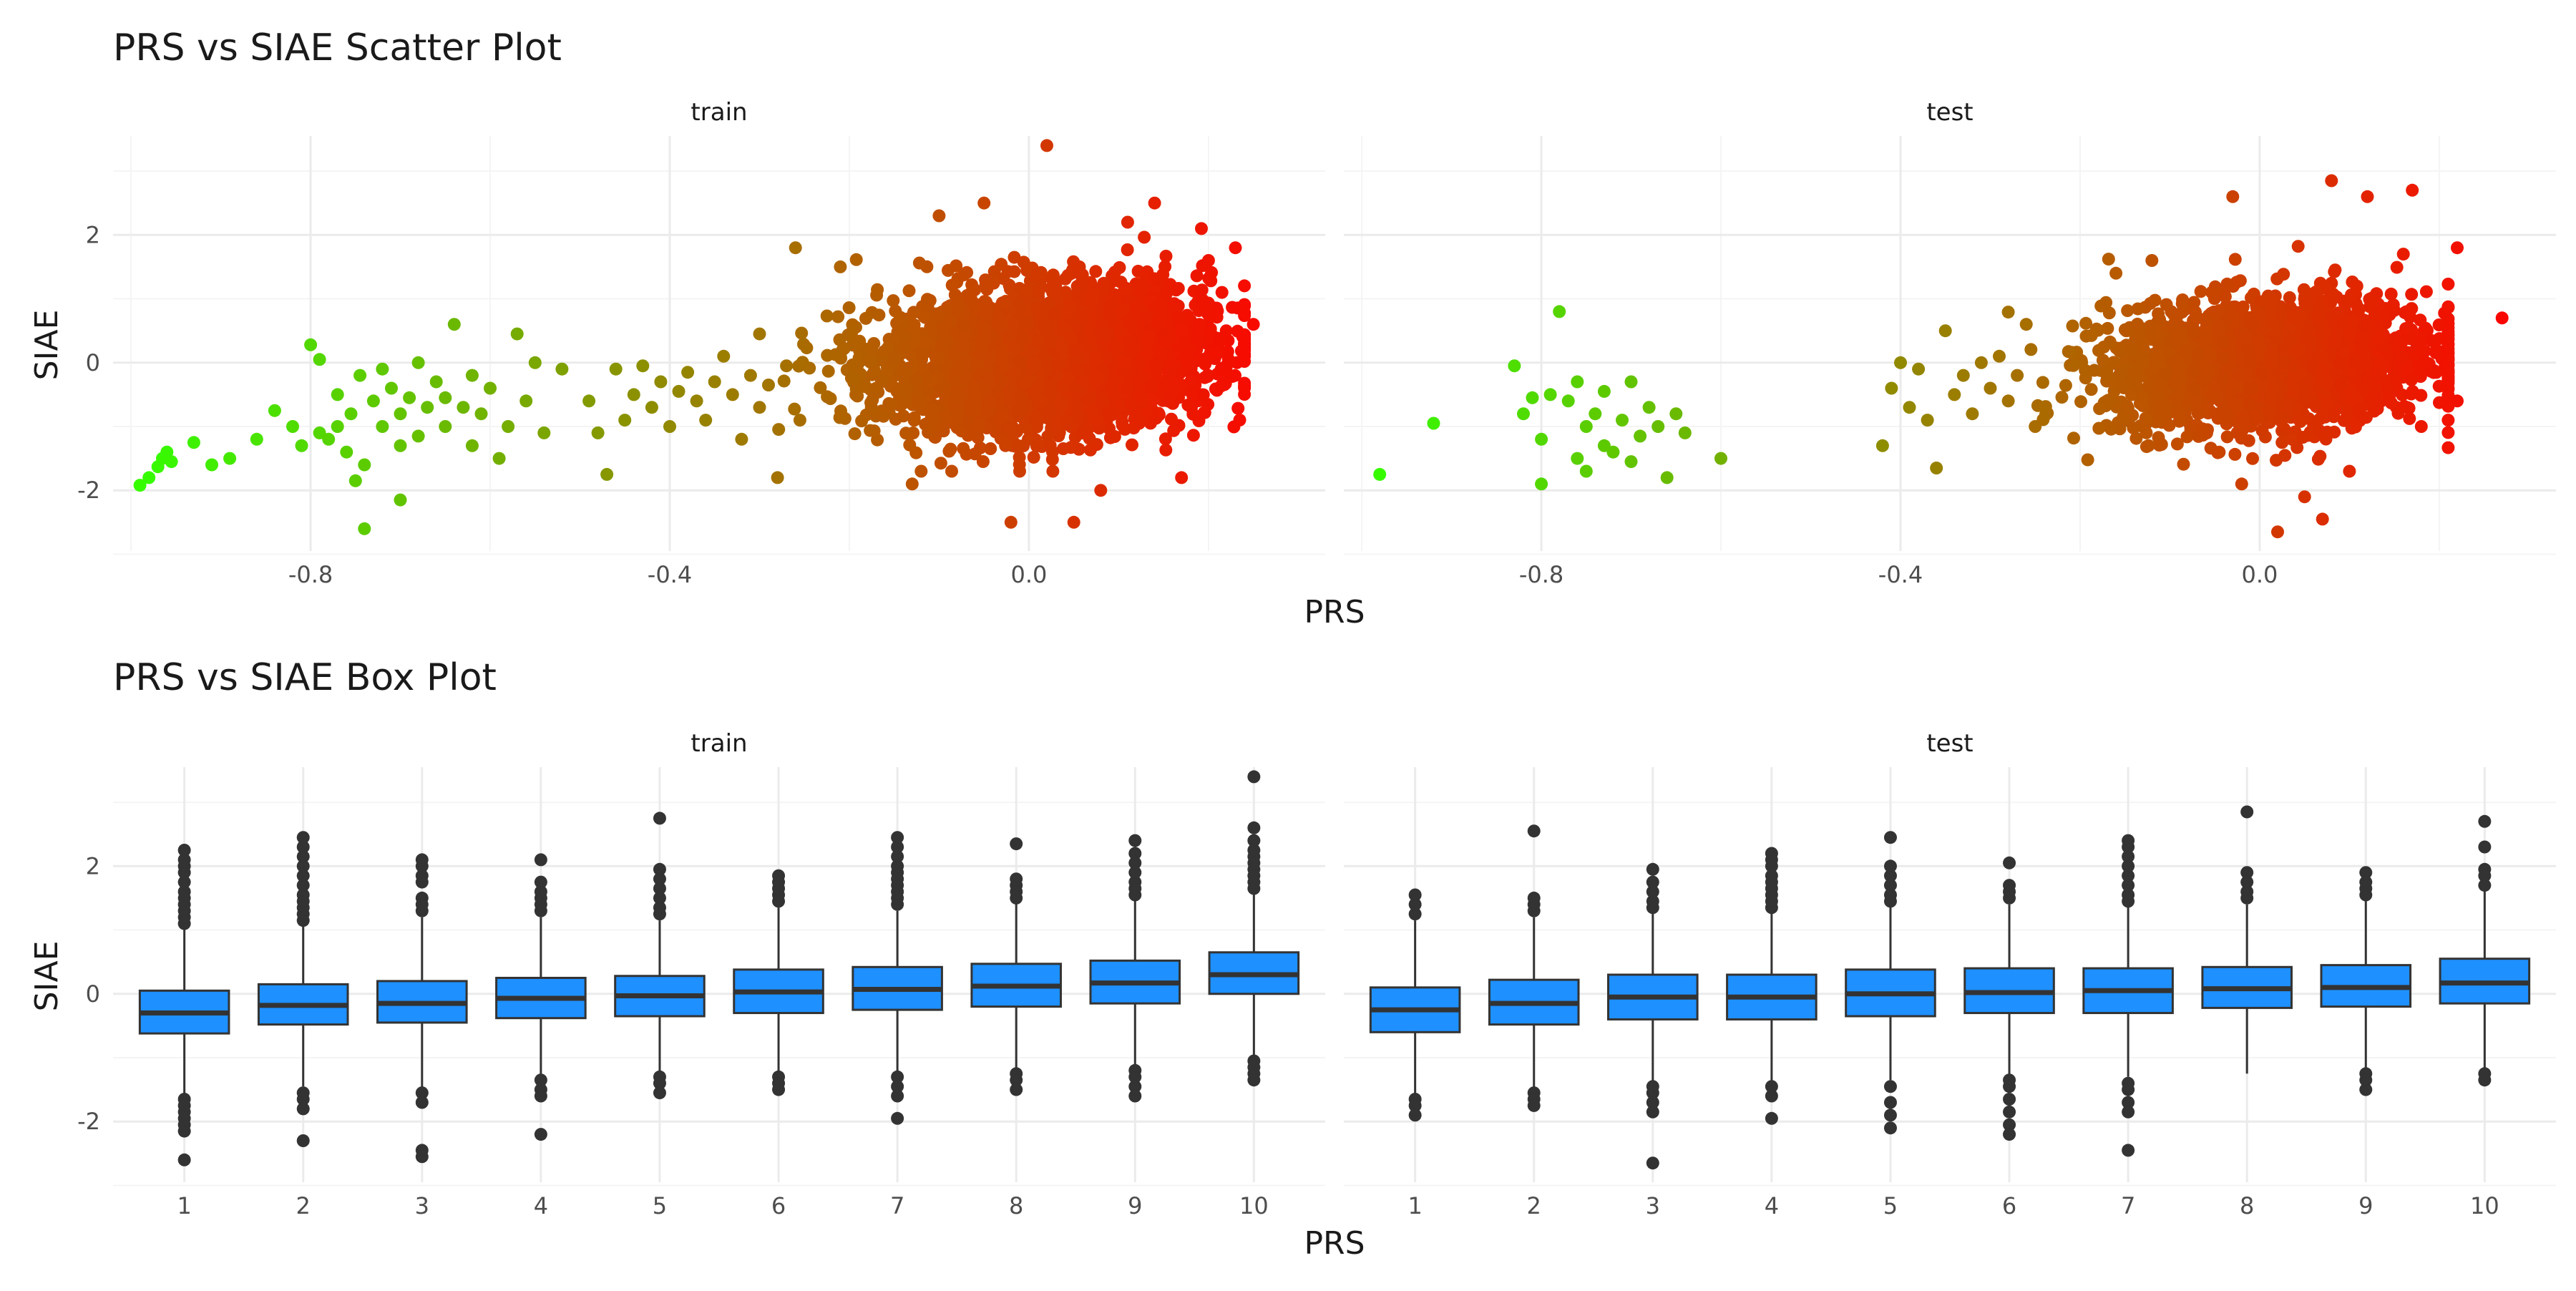  What do you see at coordinates (1949, 112) in the screenshot?
I see `scatter-facet-label-test: test` at bounding box center [1949, 112].